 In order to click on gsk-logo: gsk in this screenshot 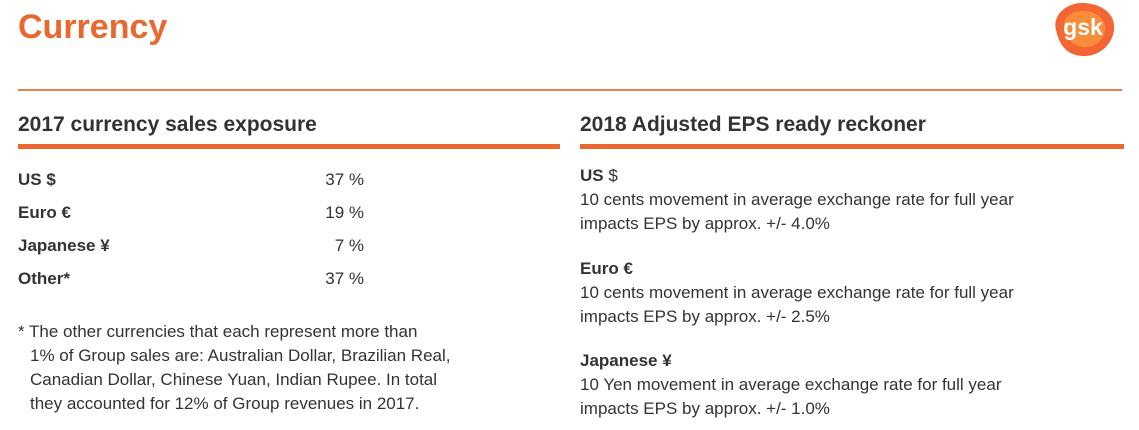, I will do `click(1083, 29)`.